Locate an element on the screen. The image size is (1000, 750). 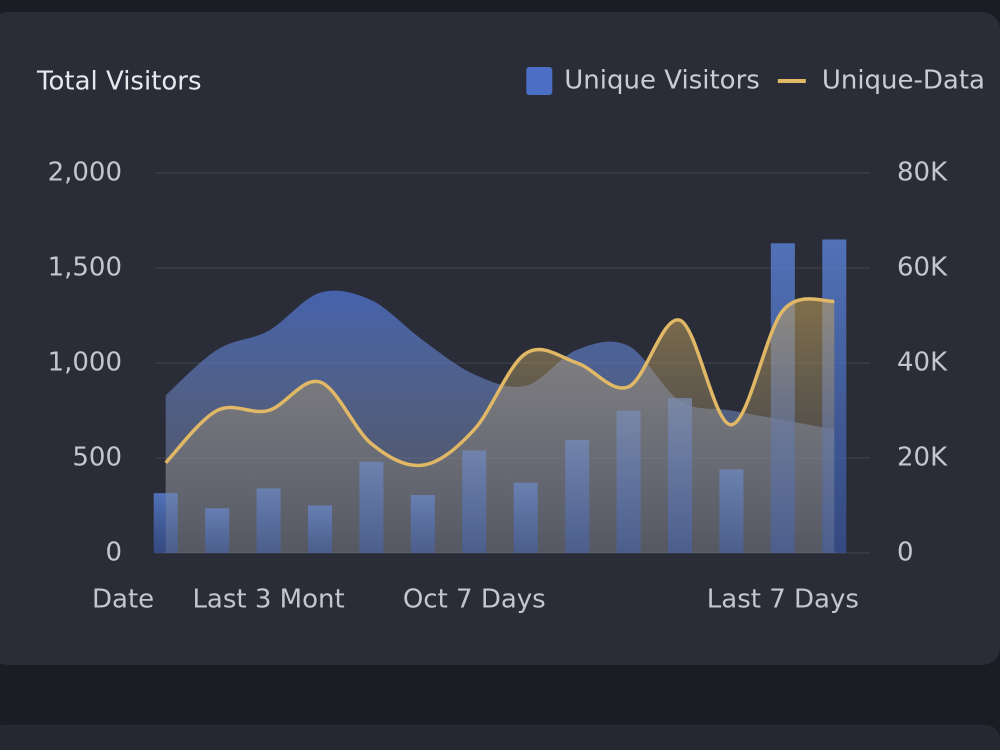
x-tick-label: Last 7 Days is located at coordinates (783, 600).